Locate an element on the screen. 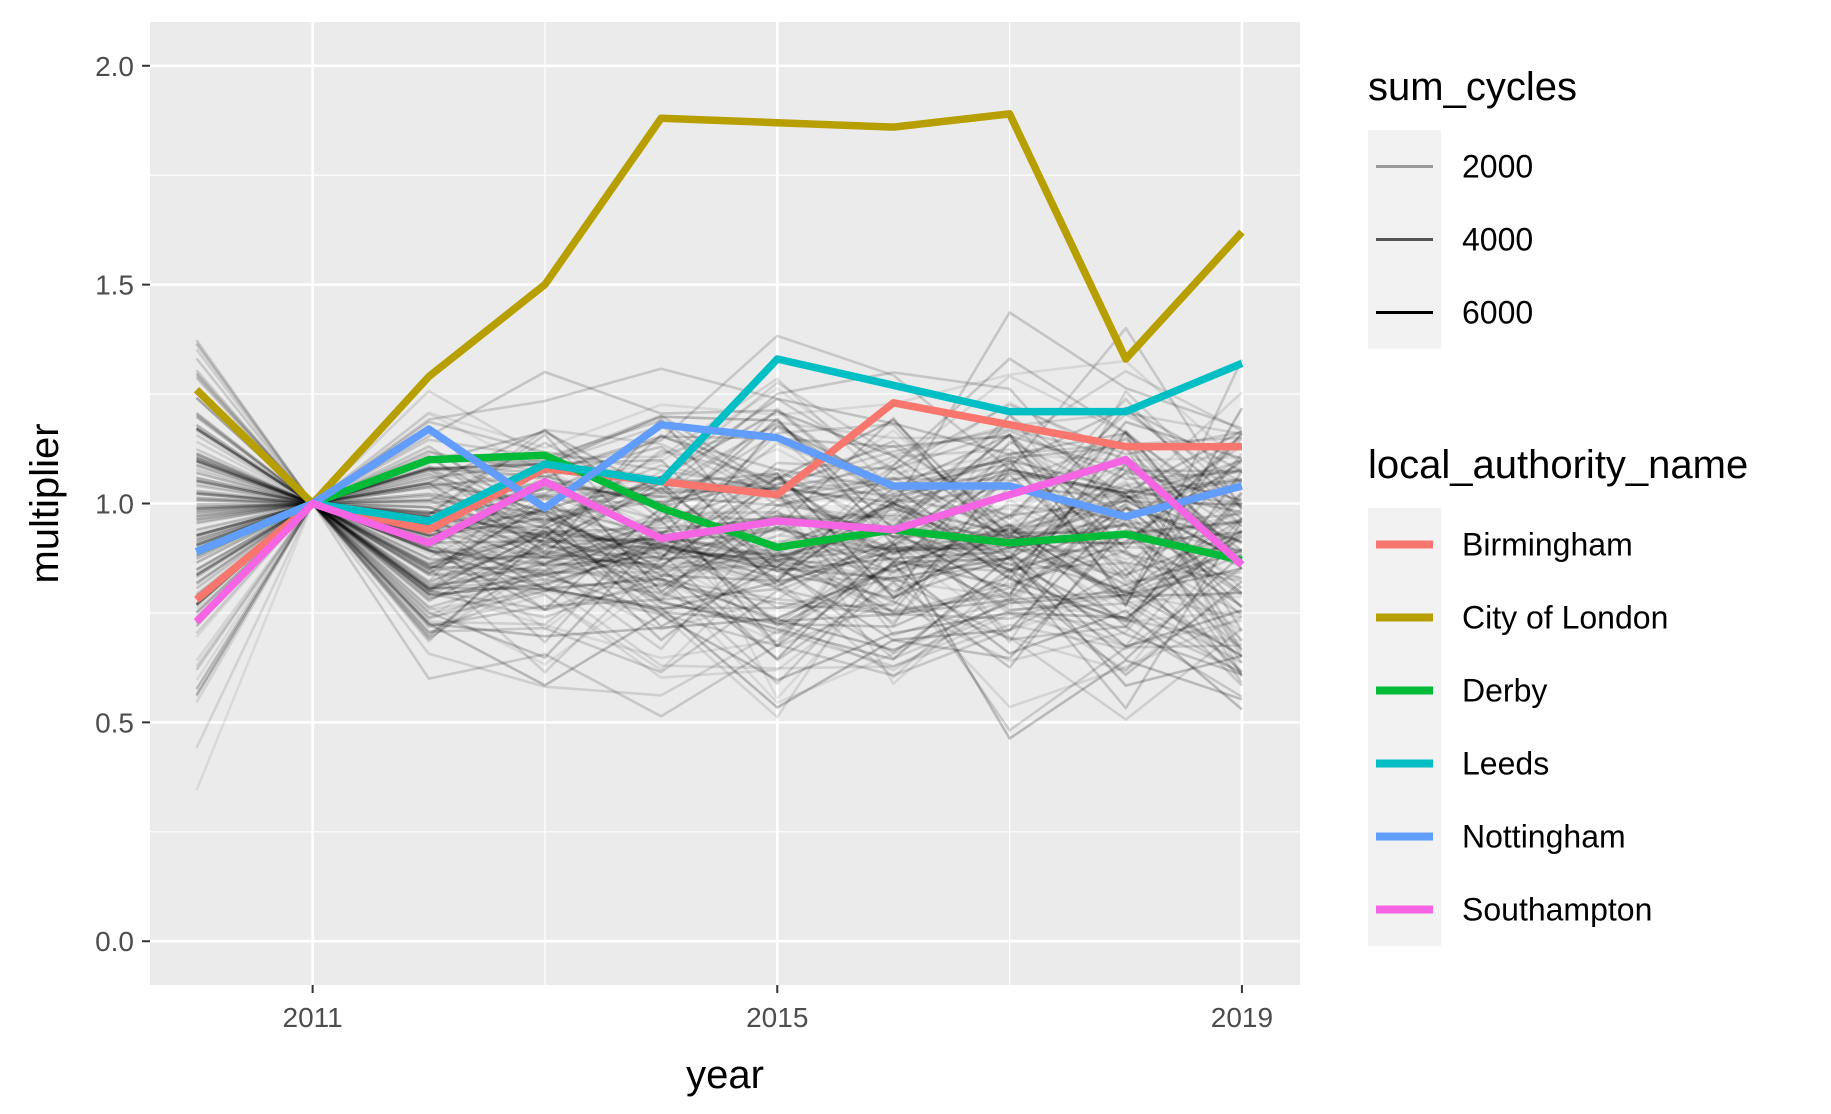 Image resolution: width=1831 pixels, height=1114 pixels. legend-title: local_authority_name is located at coordinates (1558, 465).